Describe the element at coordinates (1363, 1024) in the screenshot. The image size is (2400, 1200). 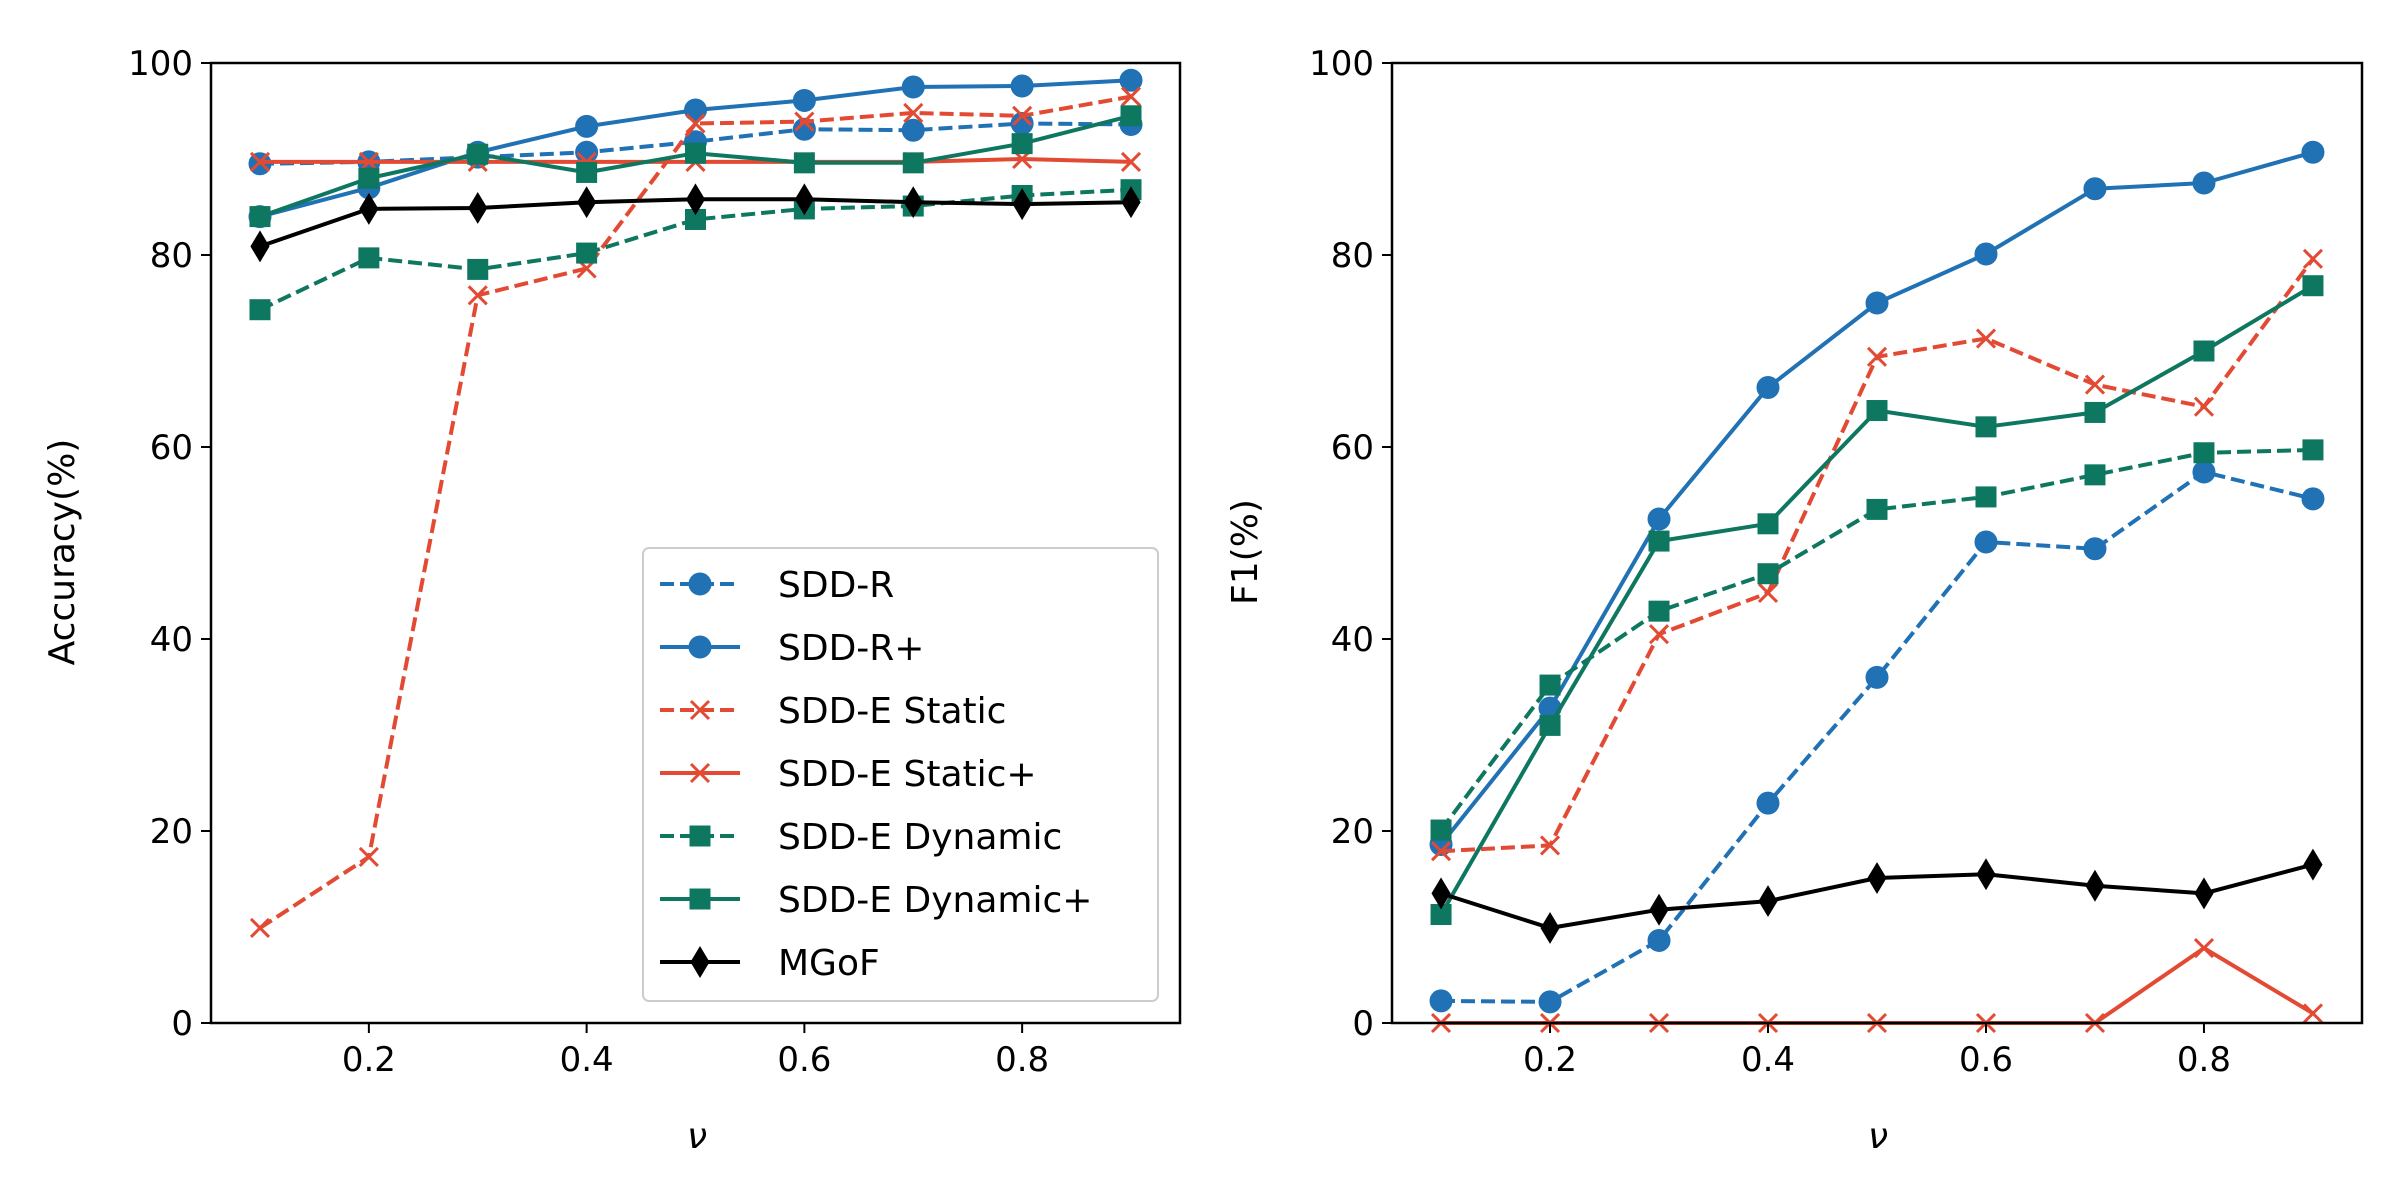
I see `f1-y-tick-label: 0` at that location.